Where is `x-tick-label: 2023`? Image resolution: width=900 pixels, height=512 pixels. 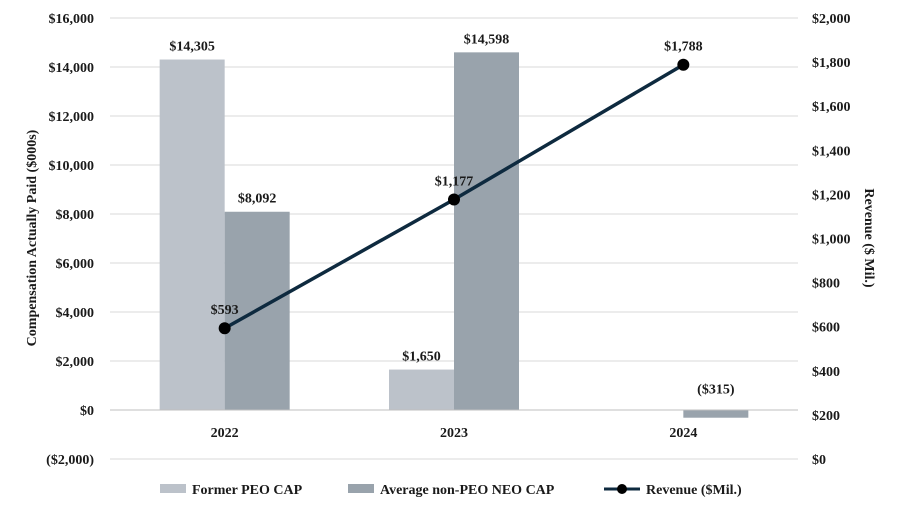
x-tick-label: 2023 is located at coordinates (454, 433).